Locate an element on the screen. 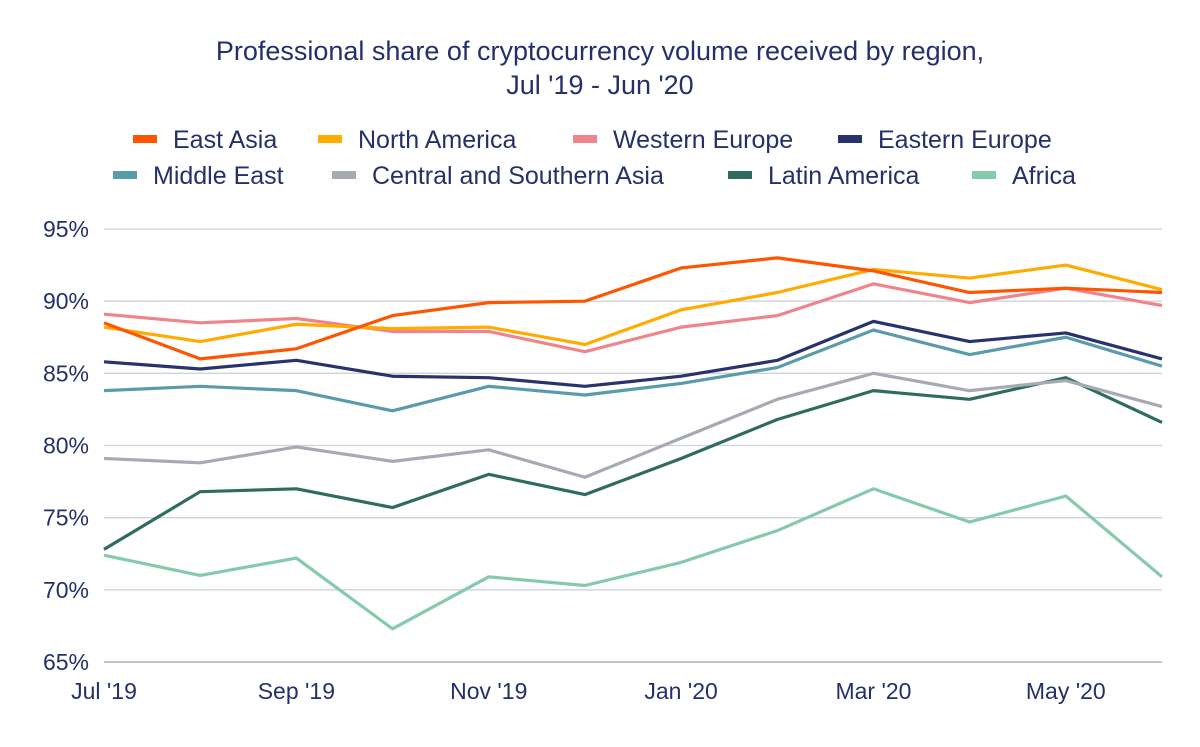 This screenshot has width=1200, height=747. y-tick-label: 75% is located at coordinates (66, 518).